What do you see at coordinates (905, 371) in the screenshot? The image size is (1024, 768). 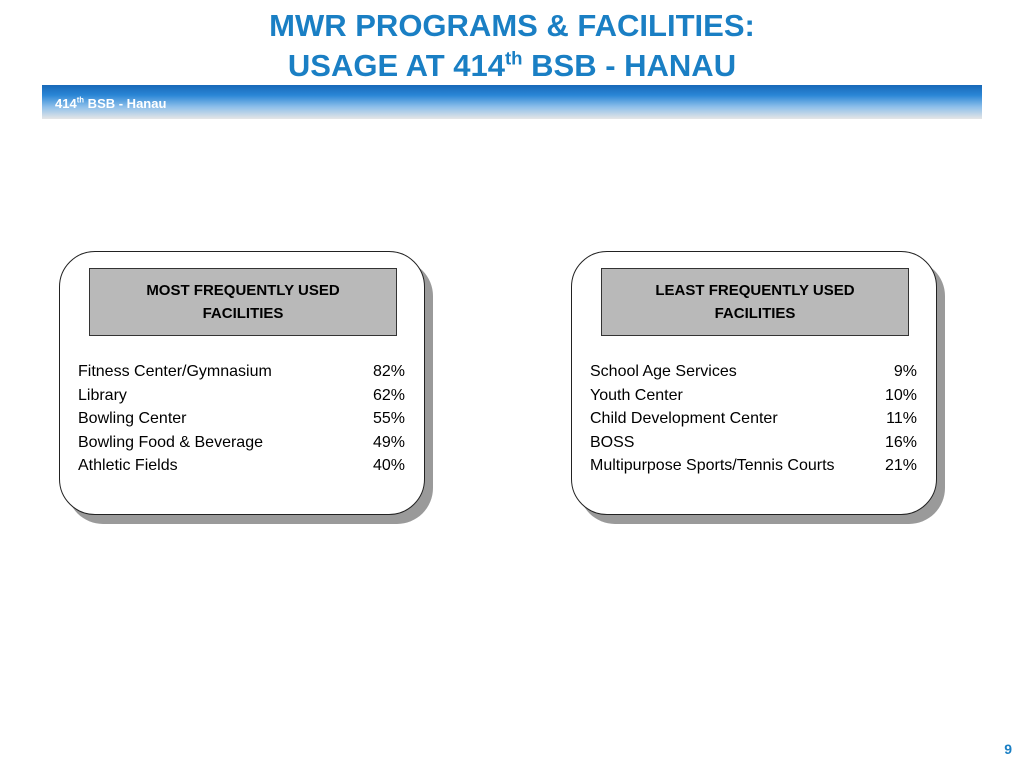 I see `usage-percent: 9%` at bounding box center [905, 371].